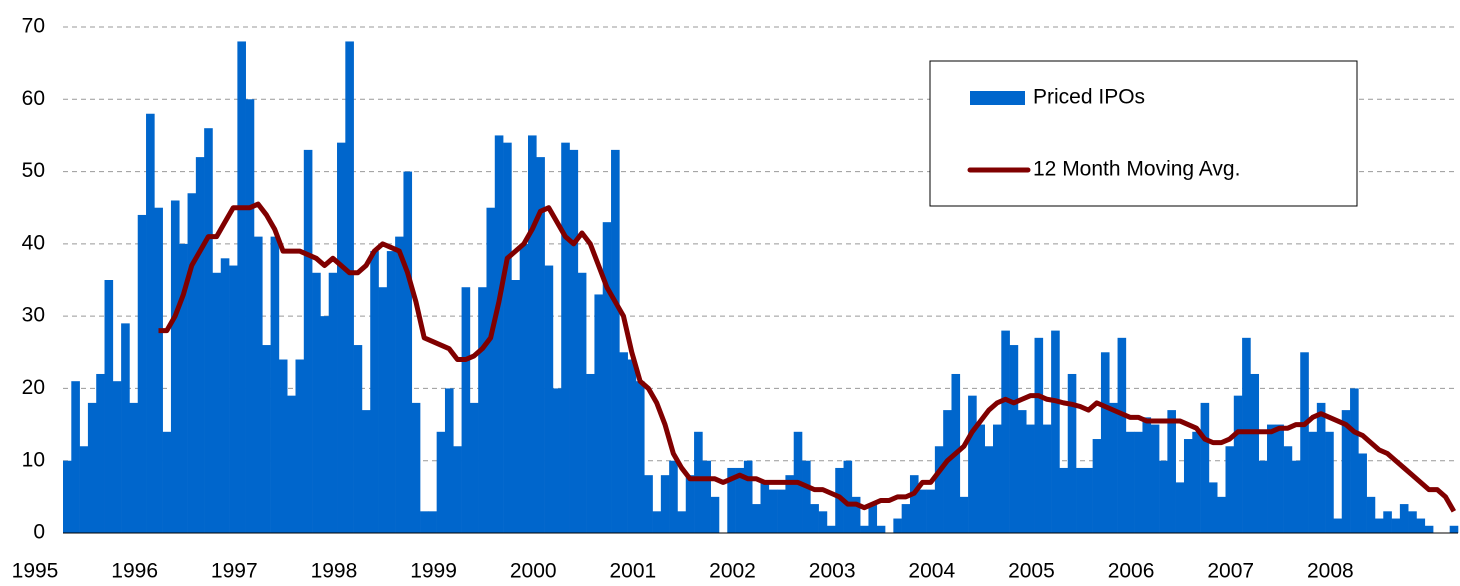  I want to click on x-tick-label: 2007, so click(1230, 571).